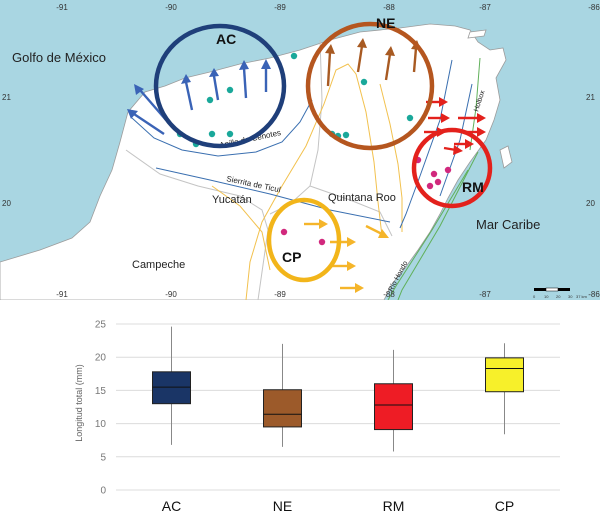 This screenshot has height=519, width=600. Describe the element at coordinates (101, 358) in the screenshot. I see `y-tick-label: 20` at that location.